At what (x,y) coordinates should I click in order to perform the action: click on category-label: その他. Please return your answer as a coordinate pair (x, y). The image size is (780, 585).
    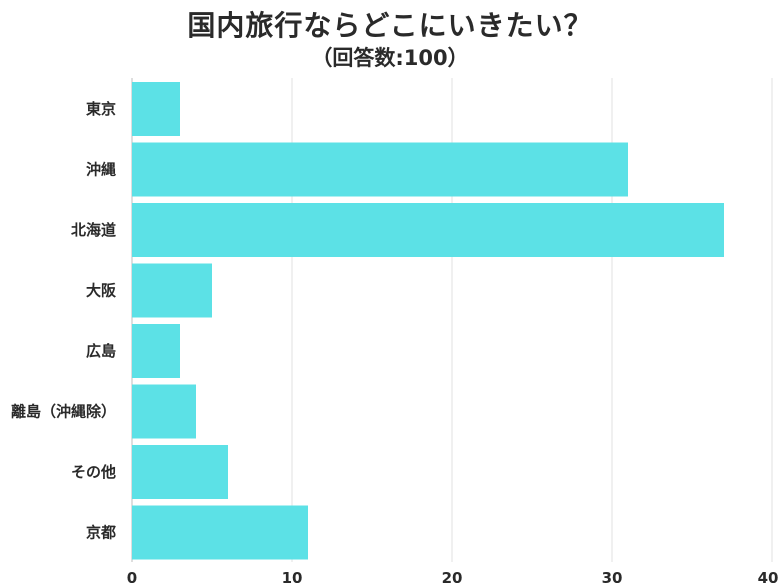
    Looking at the image, I should click on (93, 472).